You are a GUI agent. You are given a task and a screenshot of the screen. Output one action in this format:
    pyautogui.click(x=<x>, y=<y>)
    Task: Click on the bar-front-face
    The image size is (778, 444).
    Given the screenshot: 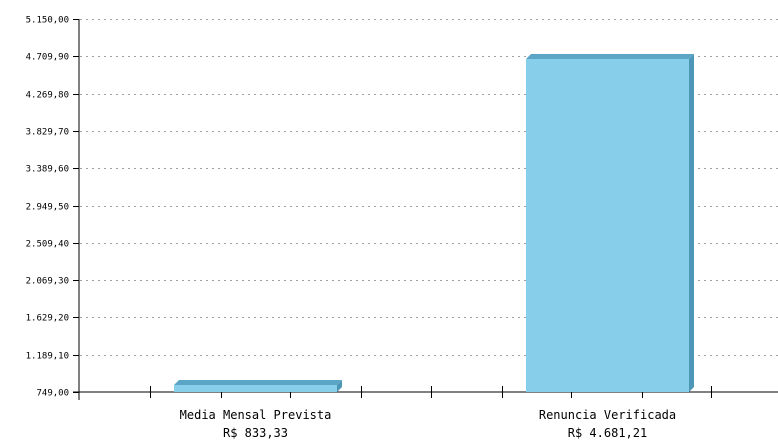 What is the action you would take?
    pyautogui.click(x=255, y=388)
    